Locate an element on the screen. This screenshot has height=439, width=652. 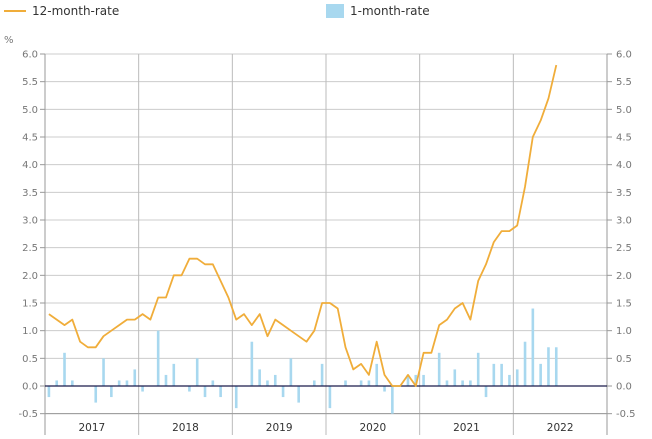
y-tick-label-left: 3.5 is located at coordinates (30, 193).